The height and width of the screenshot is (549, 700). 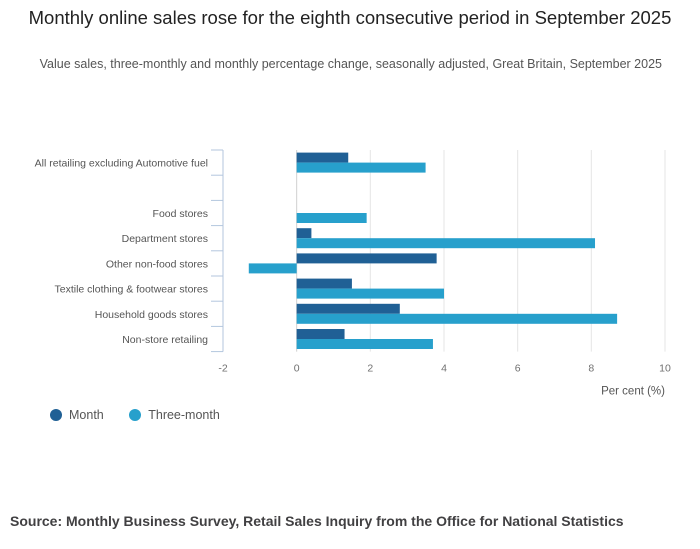 I want to click on x-axis-label: Per cent (%), so click(x=633, y=392).